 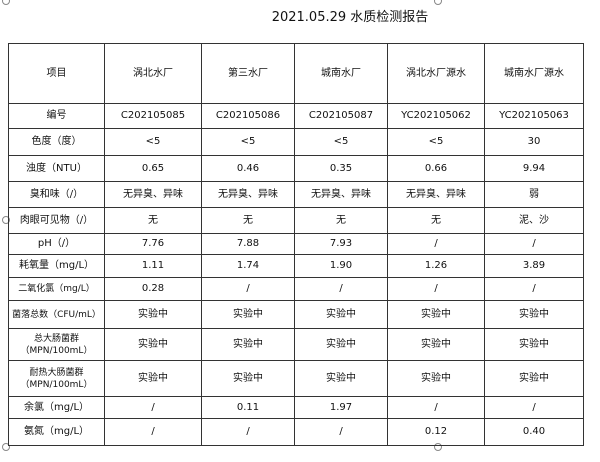 What do you see at coordinates (341, 407) in the screenshot?
I see `value-cell: 1.97` at bounding box center [341, 407].